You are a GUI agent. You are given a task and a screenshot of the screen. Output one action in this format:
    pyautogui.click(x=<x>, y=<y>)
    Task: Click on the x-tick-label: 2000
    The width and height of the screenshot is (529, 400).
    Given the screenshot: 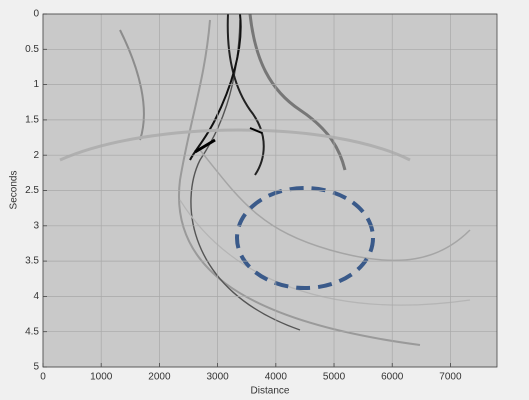 What is the action you would take?
    pyautogui.click(x=159, y=377)
    